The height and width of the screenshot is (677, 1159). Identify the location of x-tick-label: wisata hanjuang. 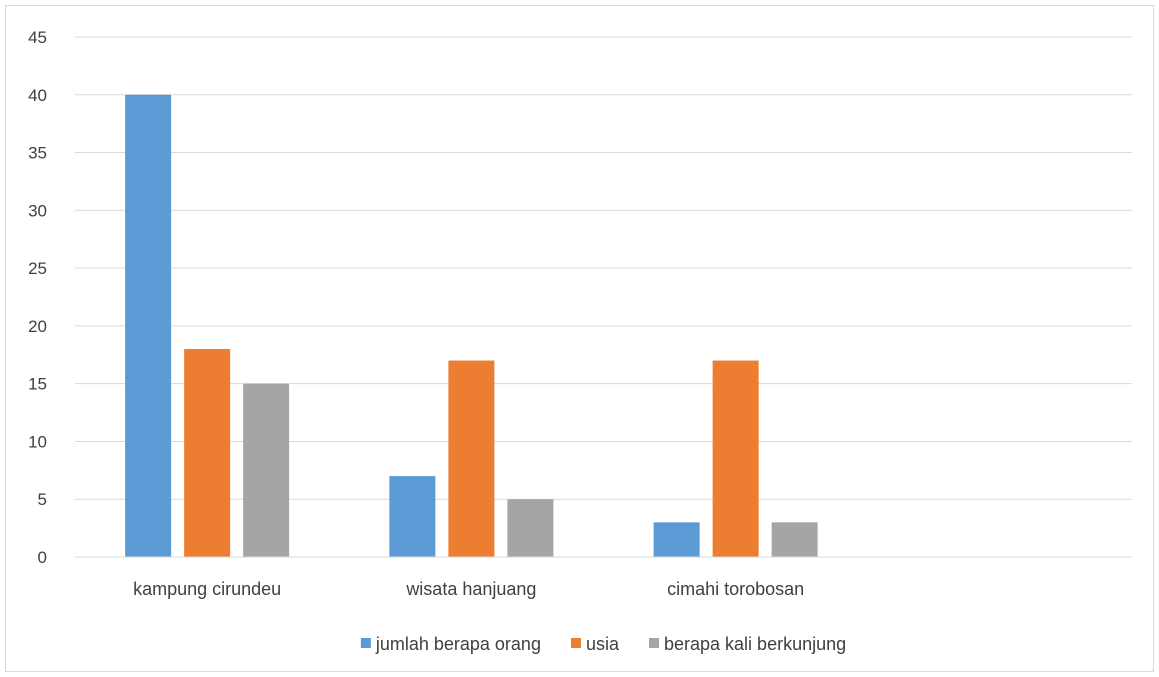
(470, 589).